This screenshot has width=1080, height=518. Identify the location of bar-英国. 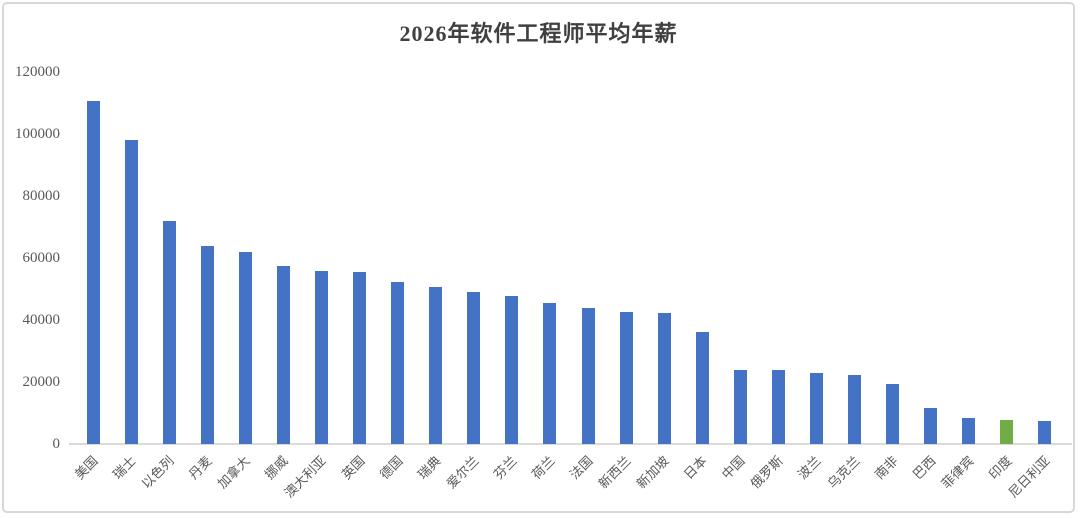
(360, 357).